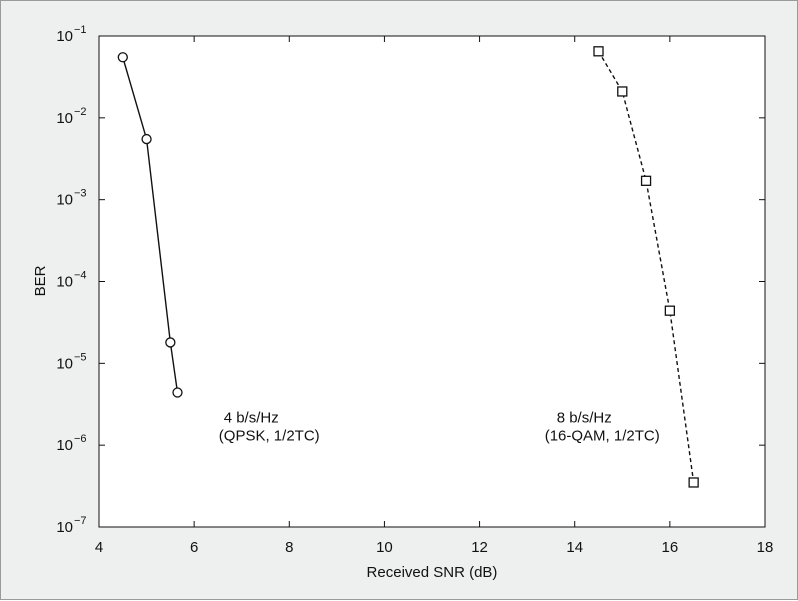  What do you see at coordinates (432, 572) in the screenshot?
I see `x-axis-title: Received SNR (dB)` at bounding box center [432, 572].